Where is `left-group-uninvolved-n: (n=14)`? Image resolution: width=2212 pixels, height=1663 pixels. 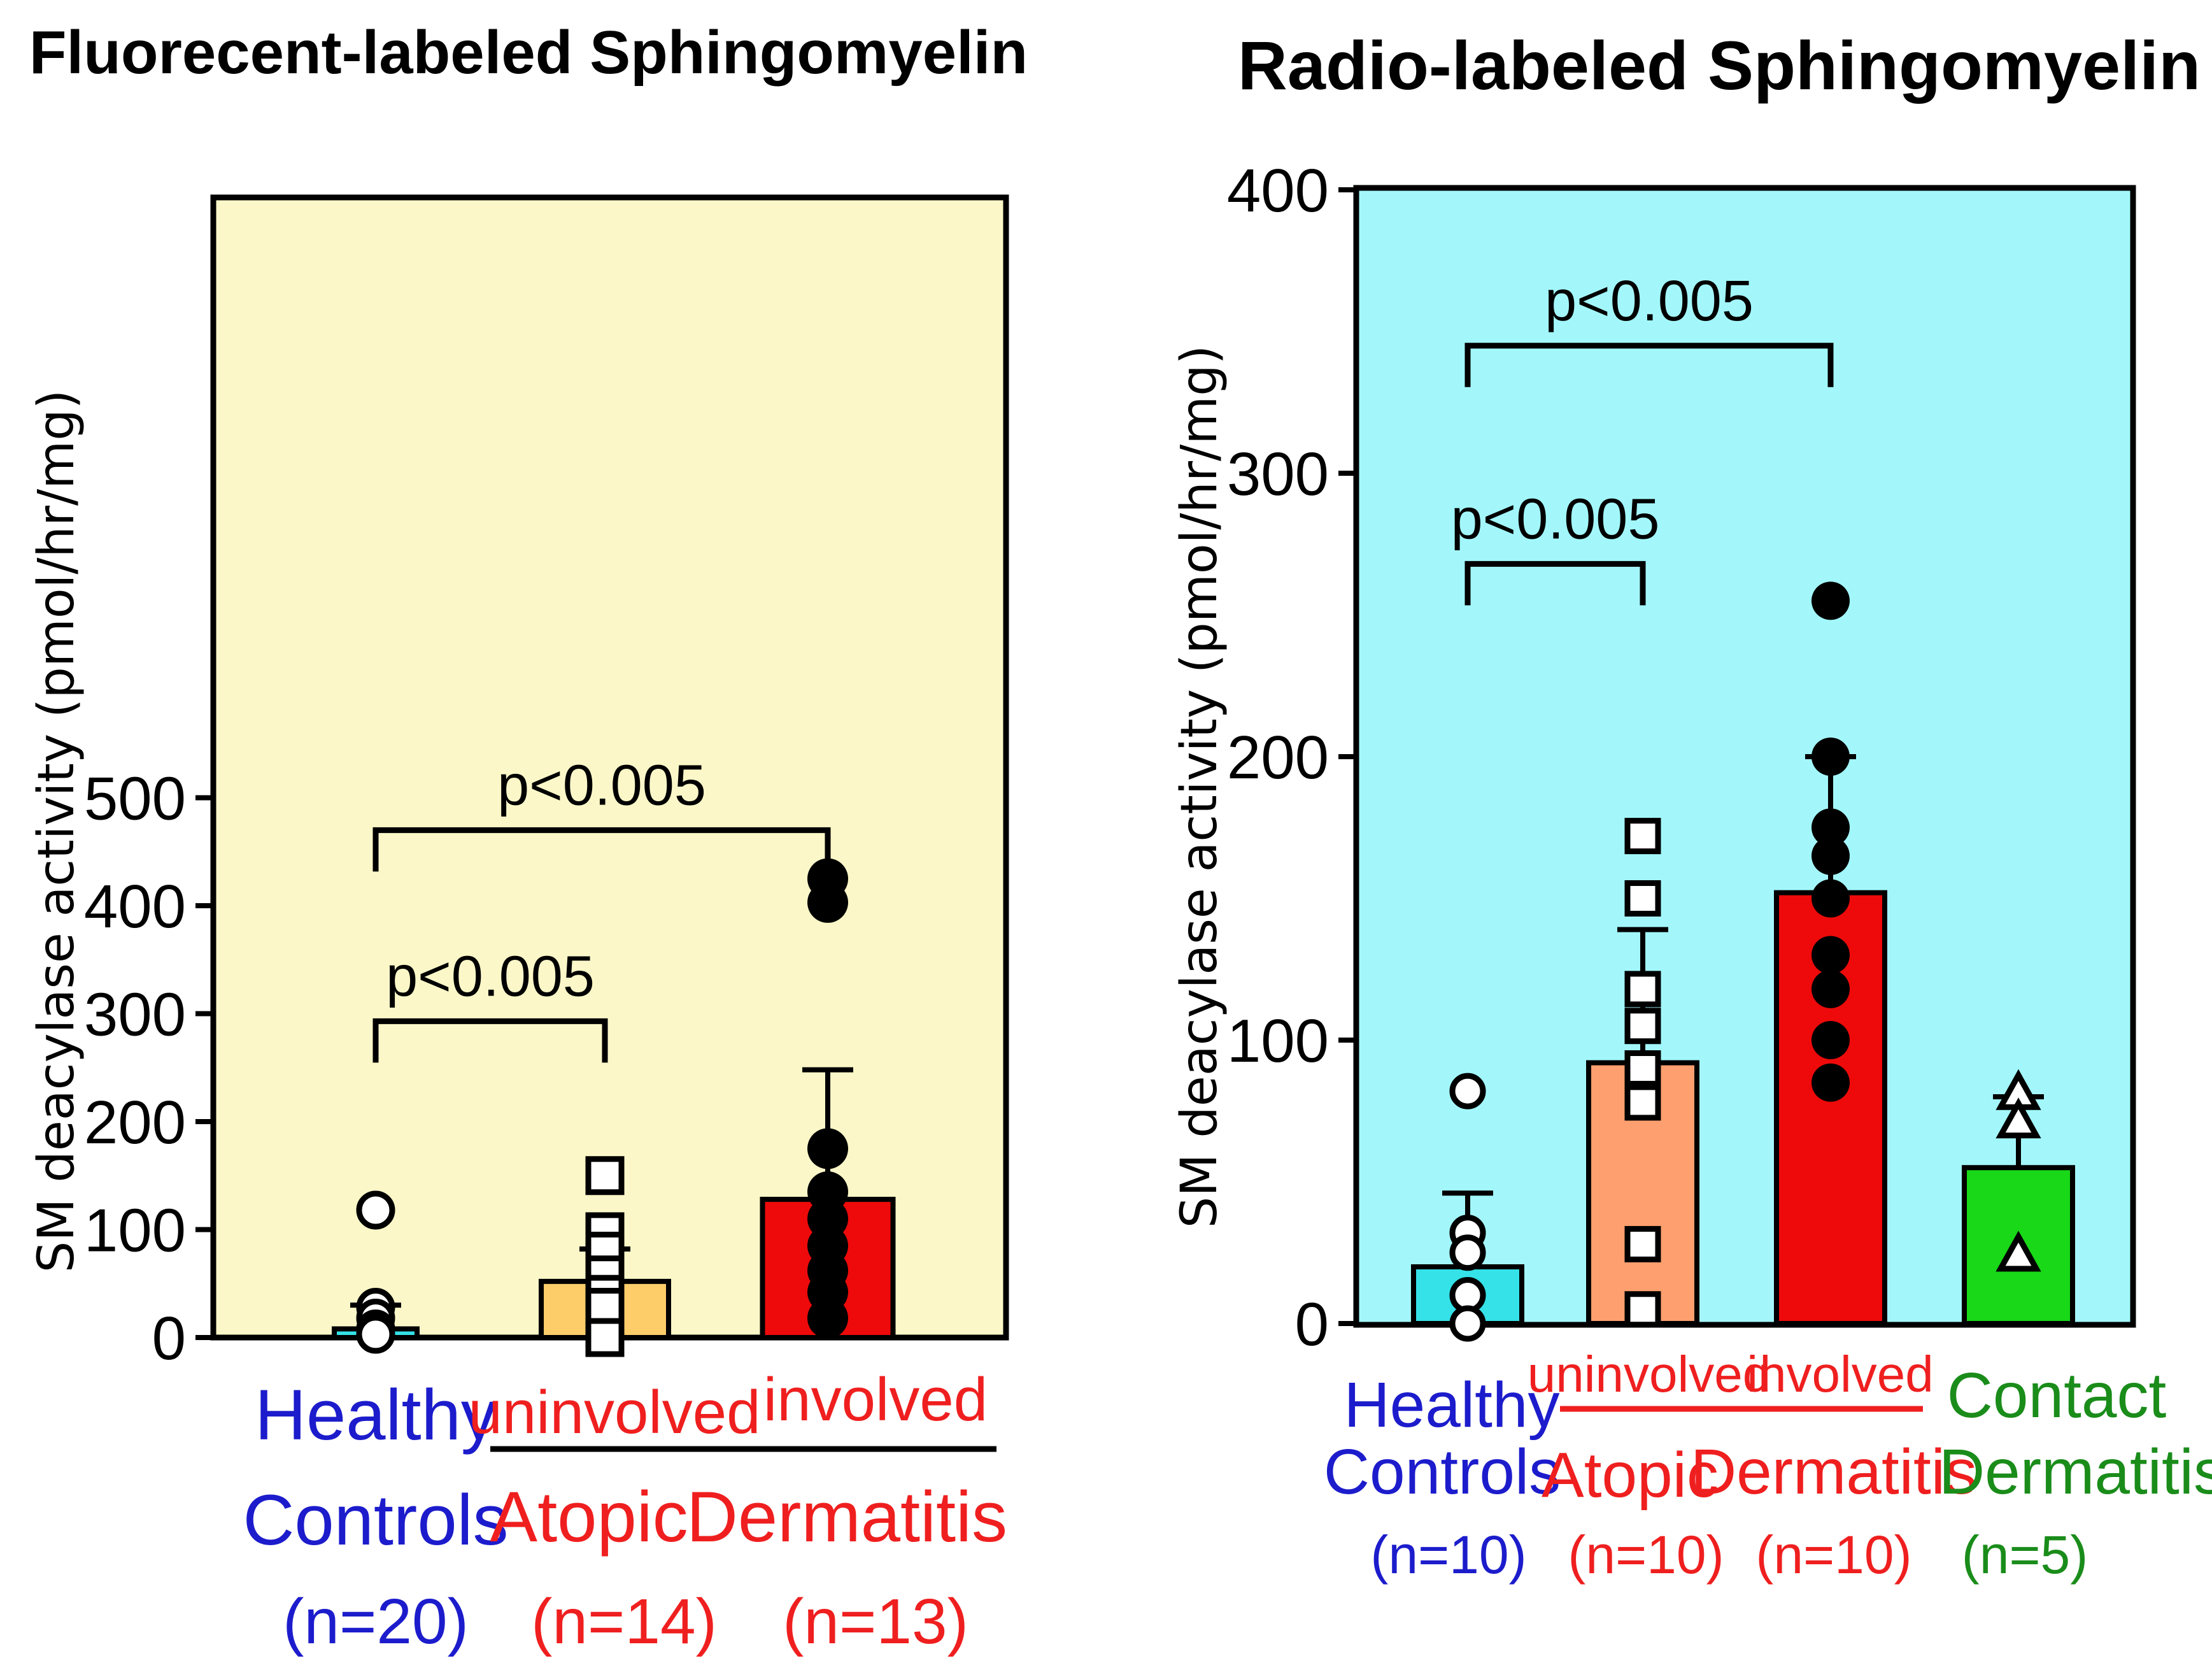 left-group-uninvolved-n: (n=14) is located at coordinates (624, 1622).